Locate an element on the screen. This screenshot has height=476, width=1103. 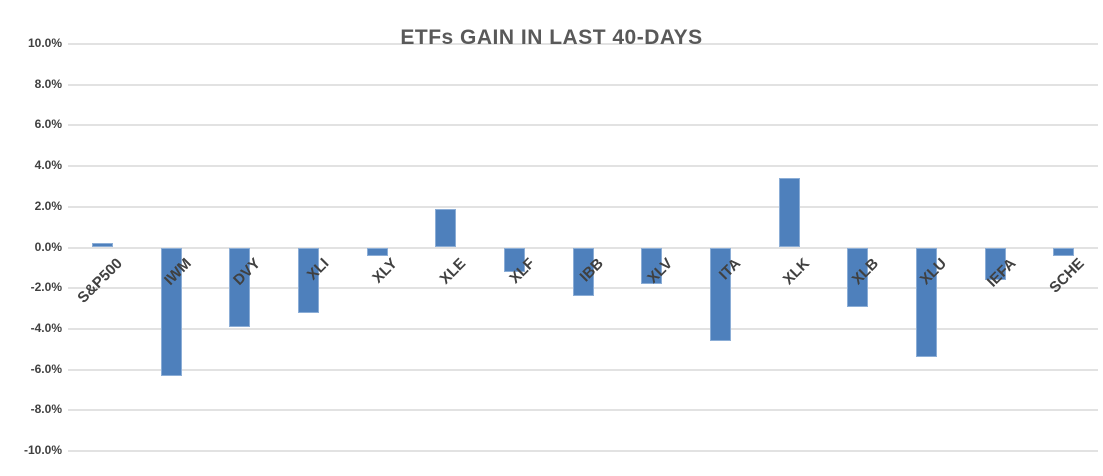
bar-xlk is located at coordinates (789, 213).